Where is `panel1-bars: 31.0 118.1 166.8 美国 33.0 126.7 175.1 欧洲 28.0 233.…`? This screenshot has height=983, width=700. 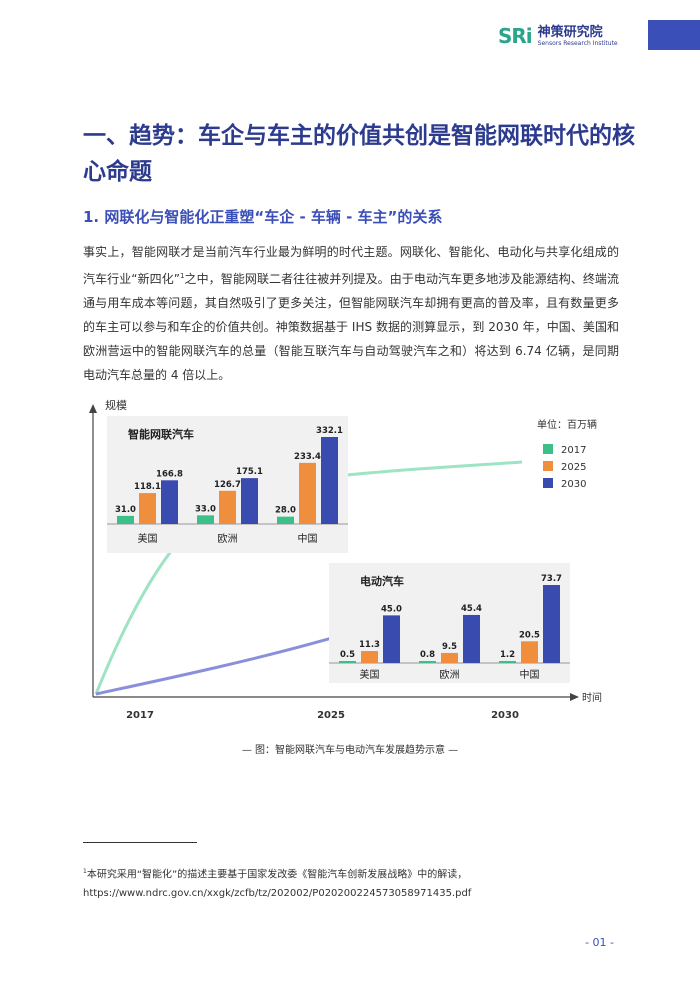
panel1-bars: 31.0 118.1 166.8 美国 33.0 126.7 175.1 欧洲 28.0 233.… is located at coordinates (229, 485).